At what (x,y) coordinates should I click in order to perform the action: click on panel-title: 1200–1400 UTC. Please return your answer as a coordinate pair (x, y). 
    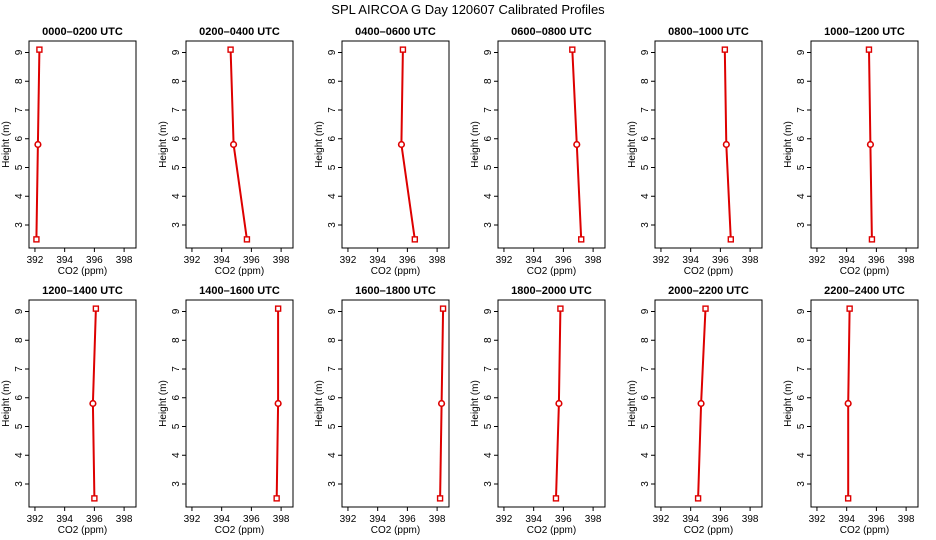
    Looking at the image, I should click on (82, 291).